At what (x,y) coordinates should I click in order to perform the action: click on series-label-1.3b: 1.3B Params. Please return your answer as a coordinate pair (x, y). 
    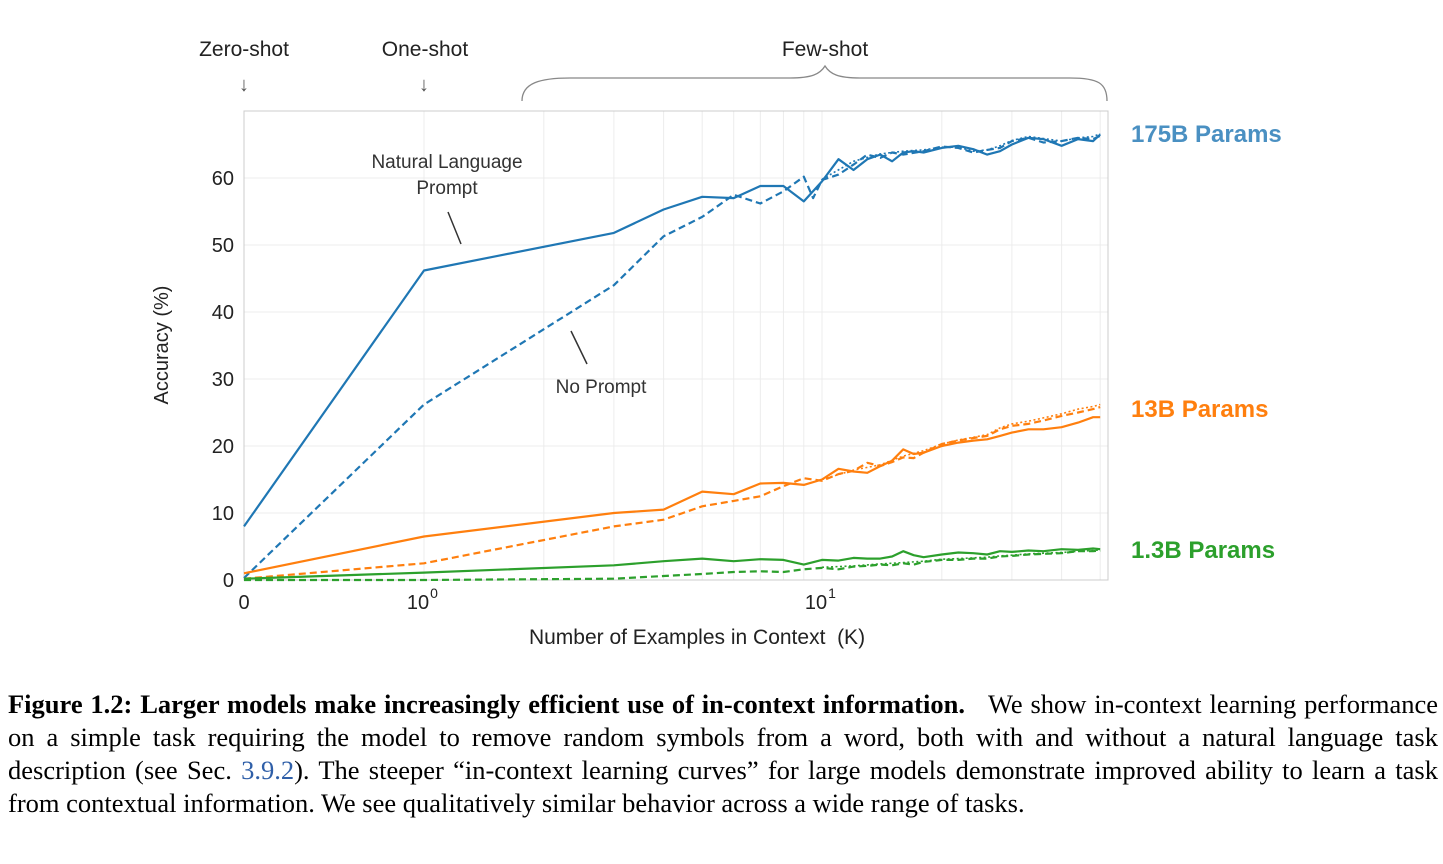
    Looking at the image, I should click on (1203, 550).